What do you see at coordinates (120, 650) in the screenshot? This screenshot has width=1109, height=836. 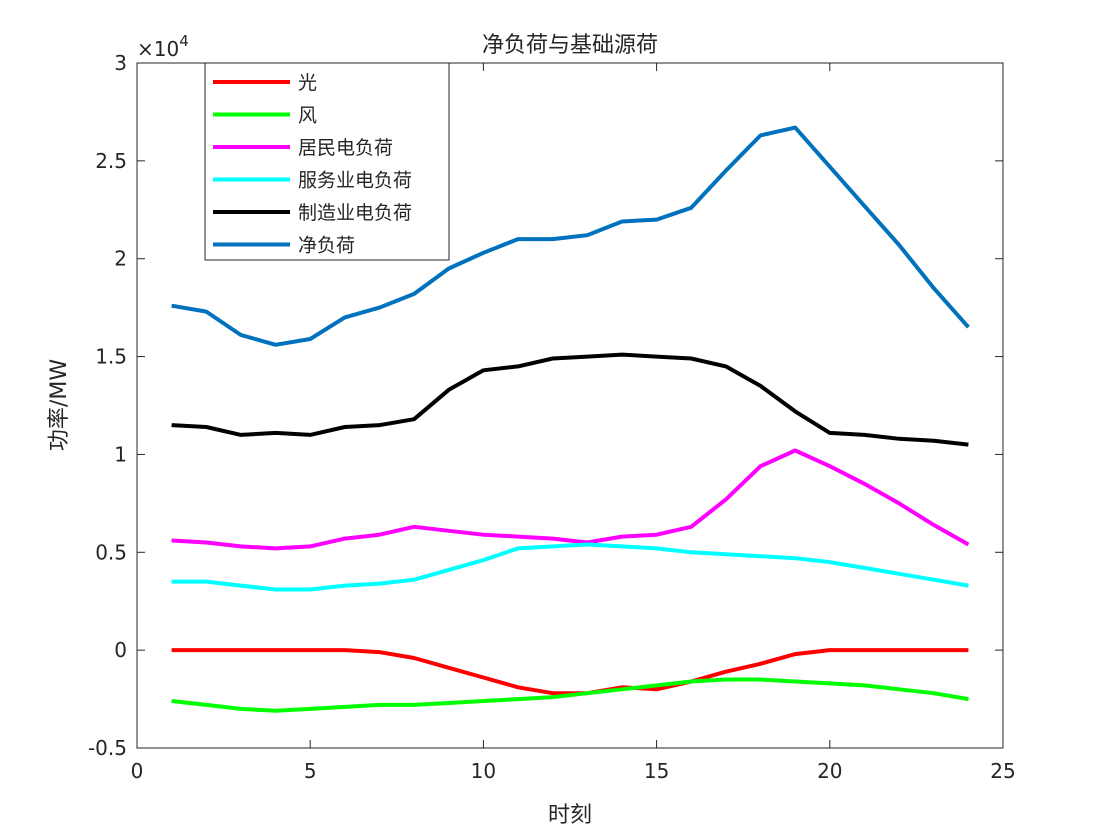 I see `y-tick-label: 0` at bounding box center [120, 650].